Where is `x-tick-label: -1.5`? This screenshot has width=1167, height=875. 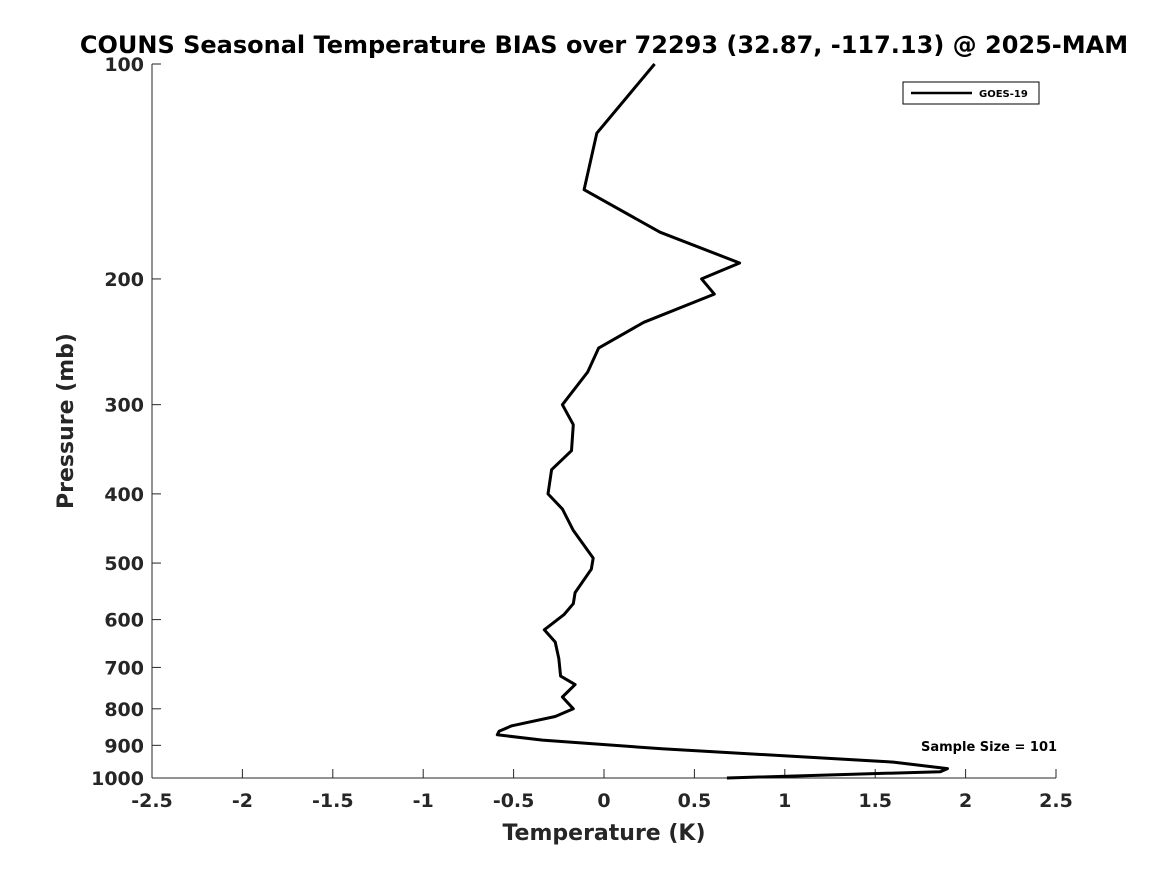
x-tick-label: -1.5 is located at coordinates (333, 801).